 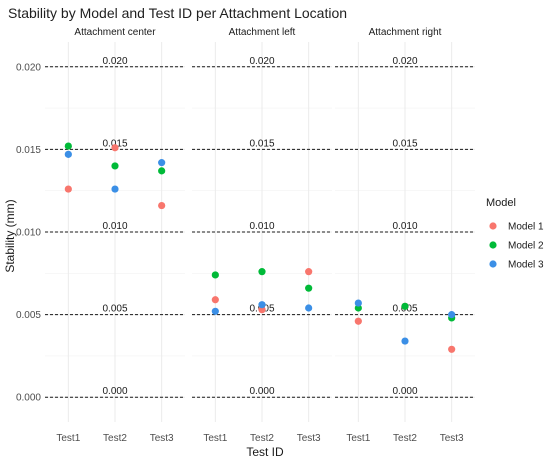 I want to click on legend-title: Model, so click(x=501, y=203).